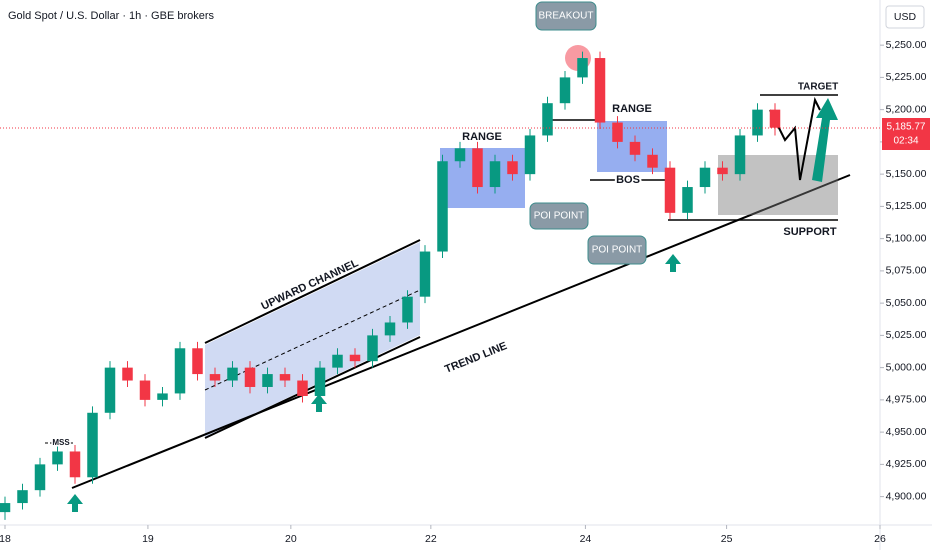  I want to click on y-tick-label: 4,975.00, so click(906, 400).